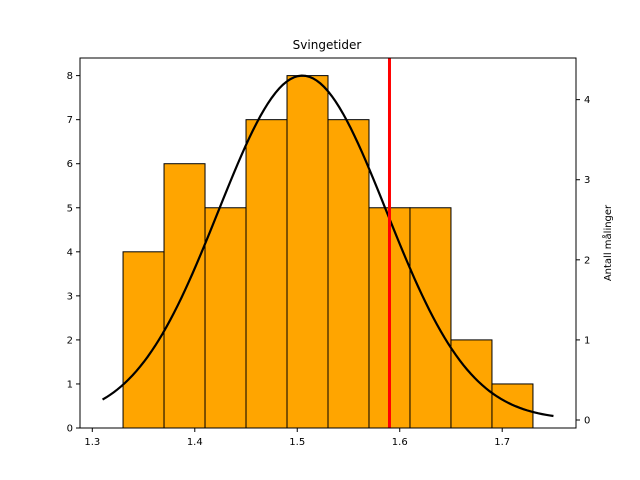 The image size is (640, 480). Describe the element at coordinates (70, 384) in the screenshot. I see `y-tick-label: 1` at that location.